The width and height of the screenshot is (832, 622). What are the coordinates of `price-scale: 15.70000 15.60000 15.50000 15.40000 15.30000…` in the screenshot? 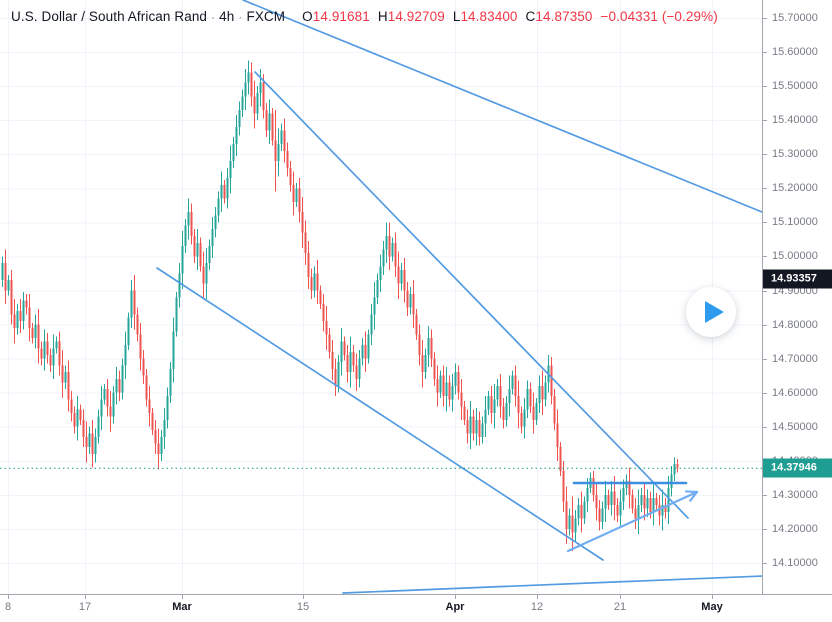 It's located at (797, 297).